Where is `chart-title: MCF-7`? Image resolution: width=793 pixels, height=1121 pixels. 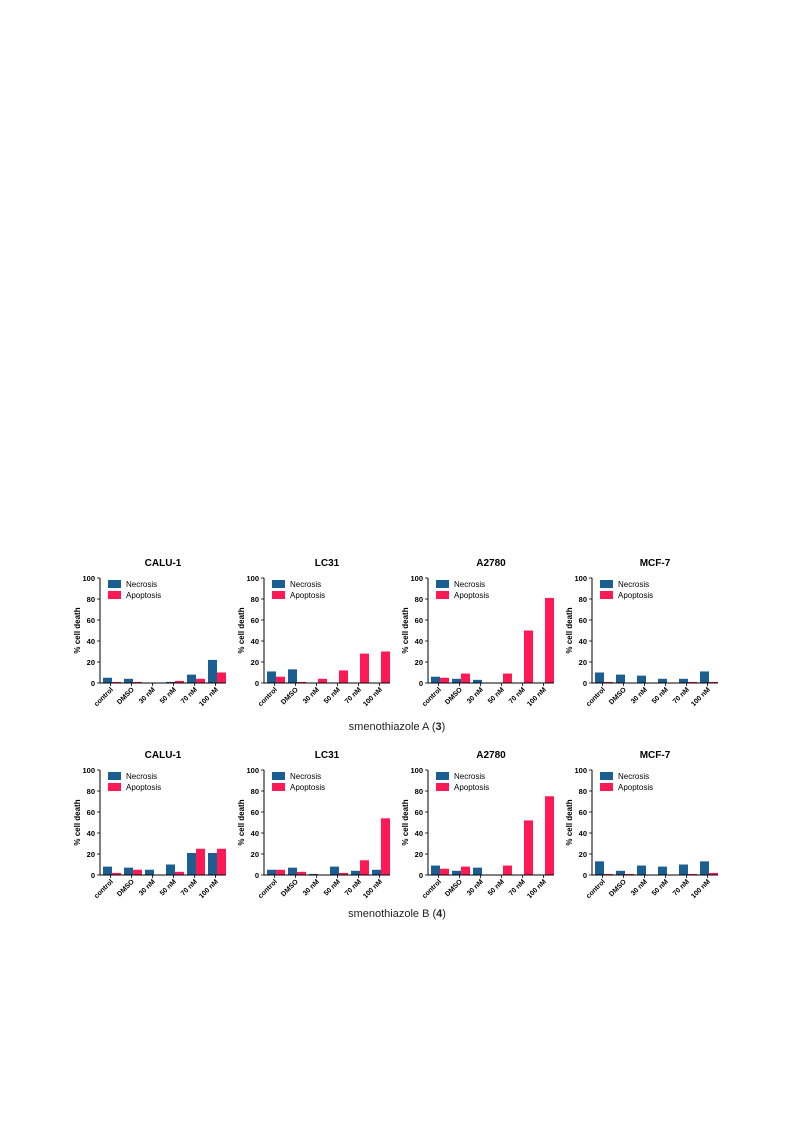
chart-title: MCF-7 is located at coordinates (655, 755).